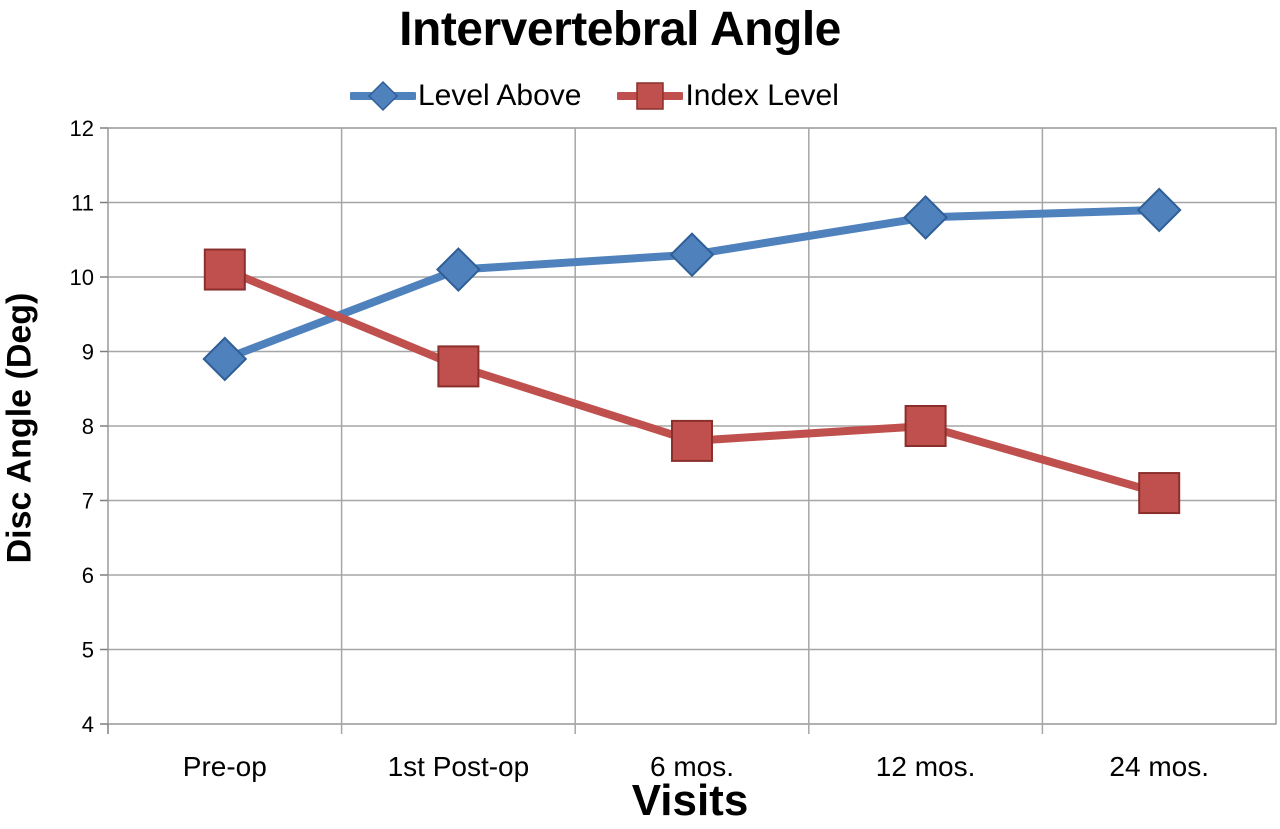 Image resolution: width=1280 pixels, height=829 pixels. I want to click on y-tick-label: 5, so click(88, 650).